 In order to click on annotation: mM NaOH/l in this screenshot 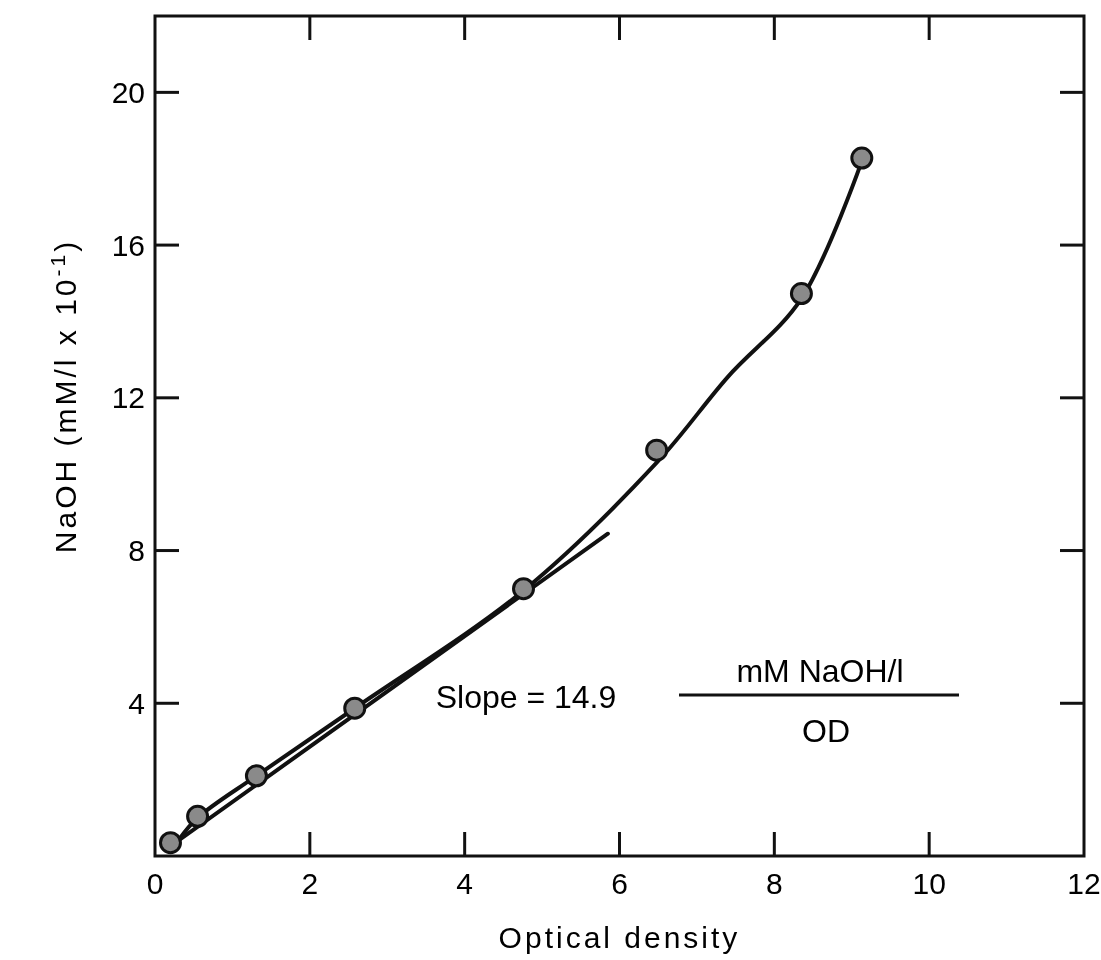, I will do `click(820, 671)`.